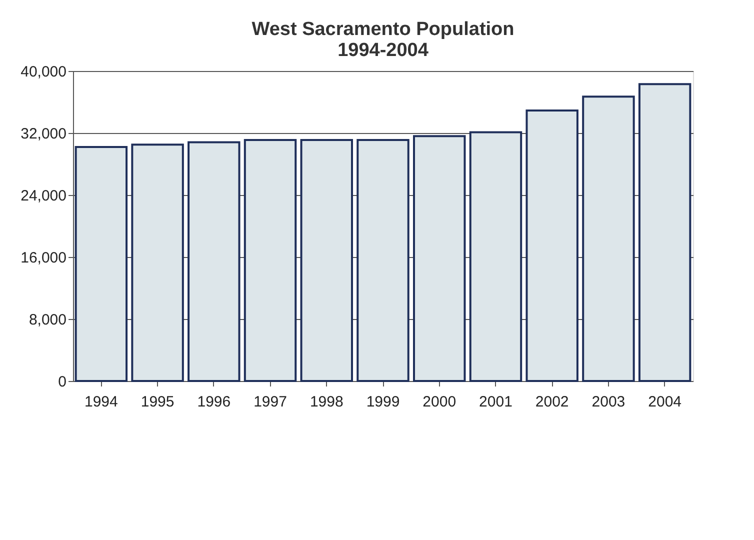 The image size is (754, 540). Describe the element at coordinates (383, 50) in the screenshot. I see `text: 1994-2004` at that location.